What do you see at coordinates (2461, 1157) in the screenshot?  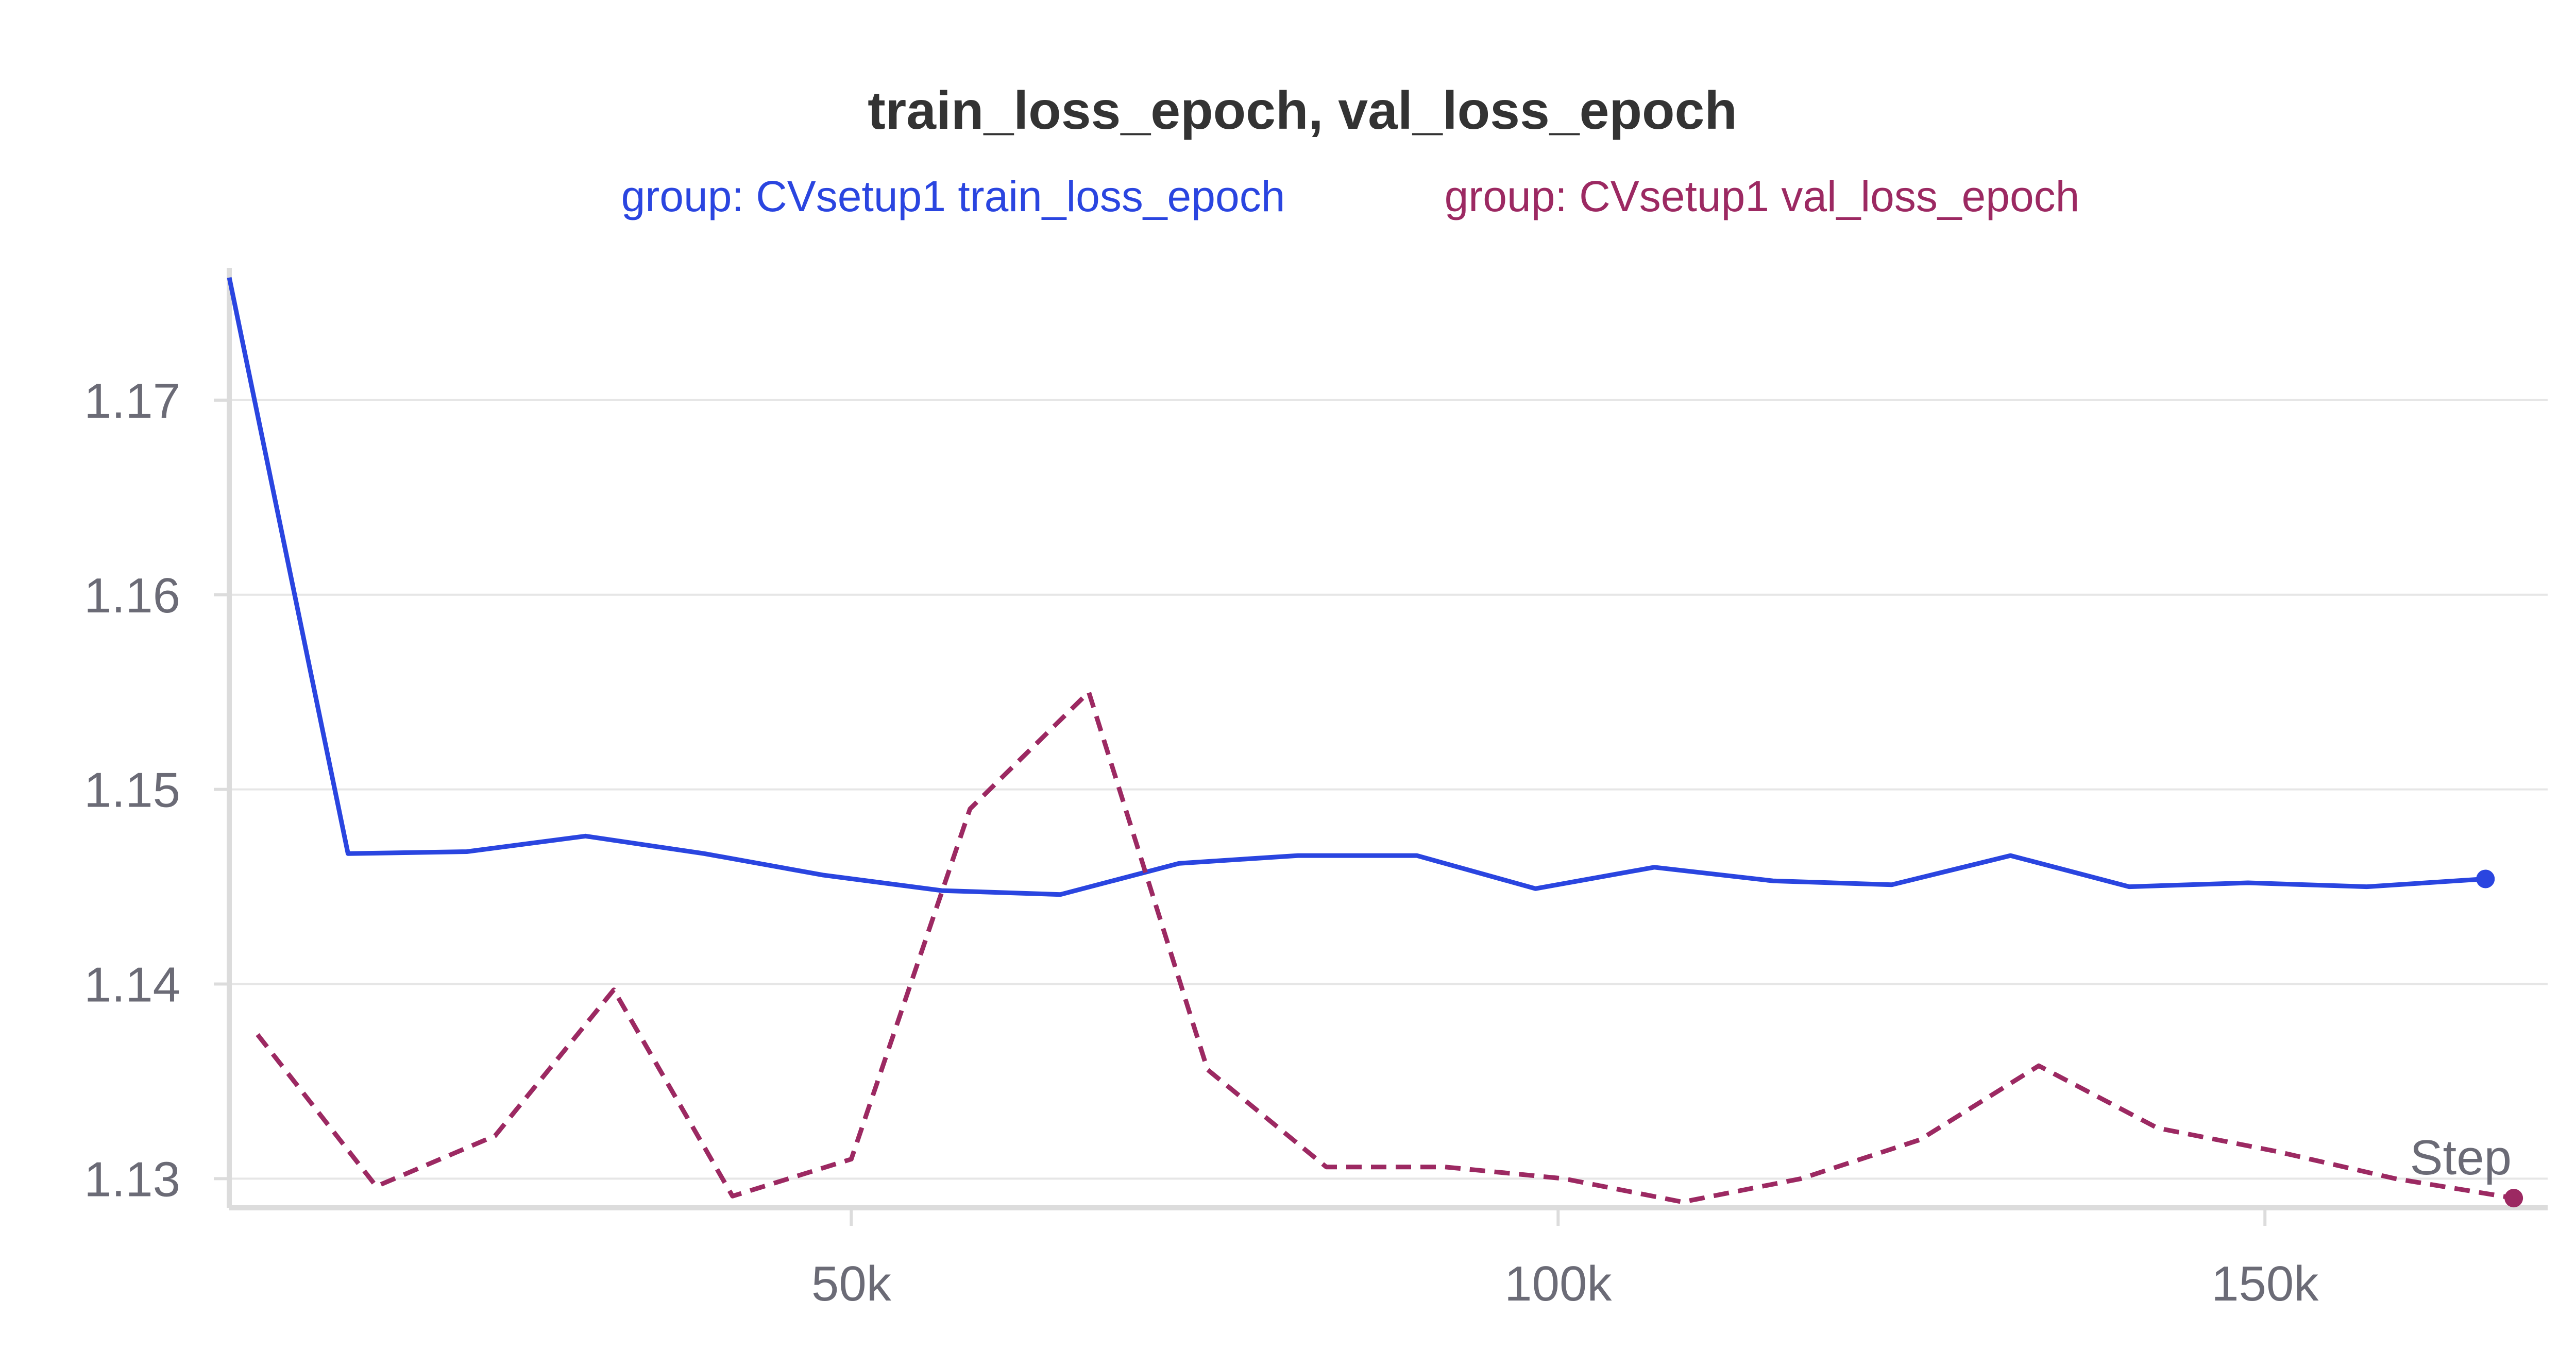 I see `x-axis-label: Step` at bounding box center [2461, 1157].